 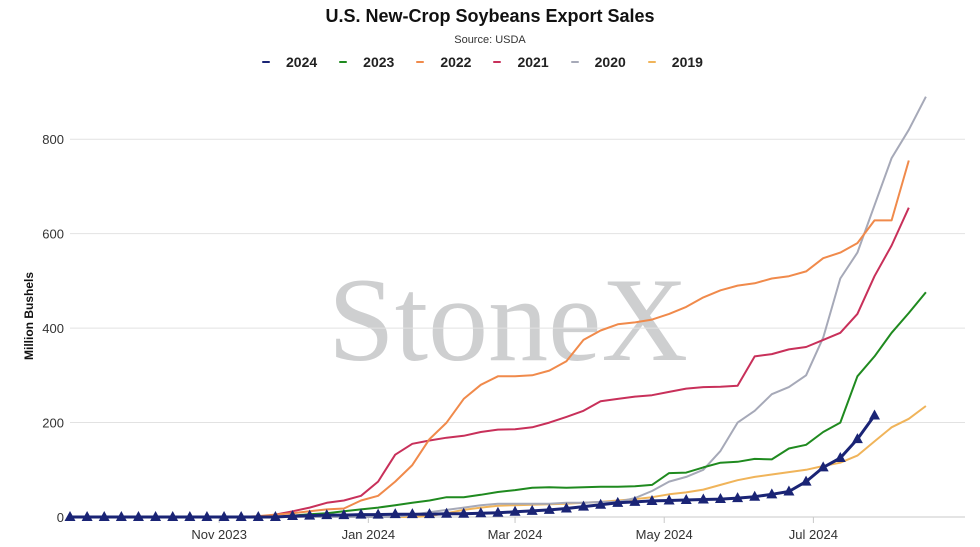 What do you see at coordinates (53, 234) in the screenshot?
I see `y-tick-label: 600` at bounding box center [53, 234].